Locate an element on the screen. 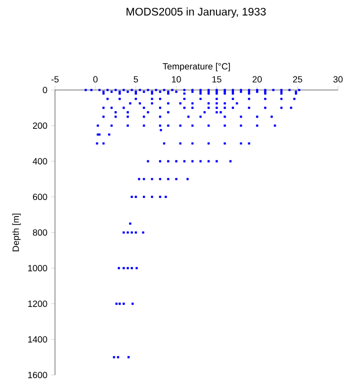 This screenshot has height=384, width=348. x-axis-title: Temperature [°C] is located at coordinates (196, 67).